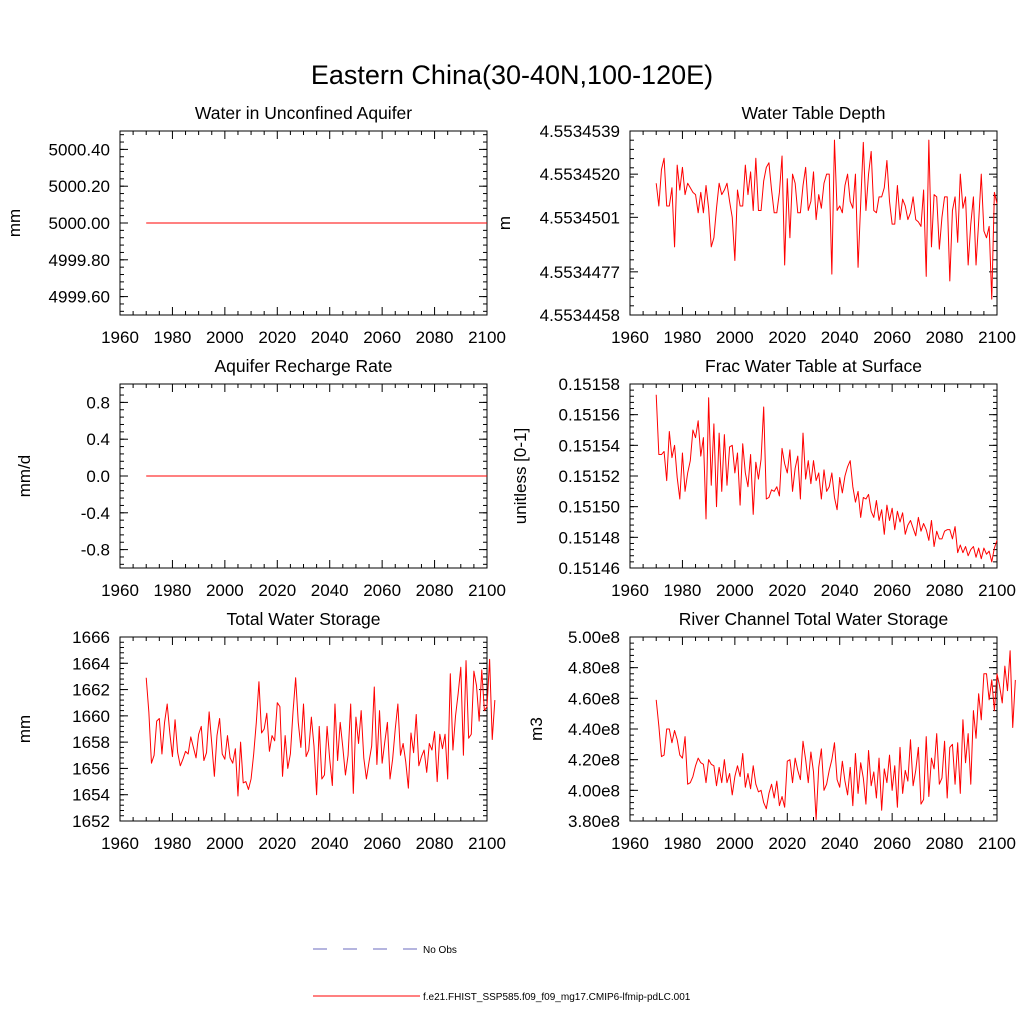  I want to click on y-axis-label: unitless [0-1], so click(520, 476).